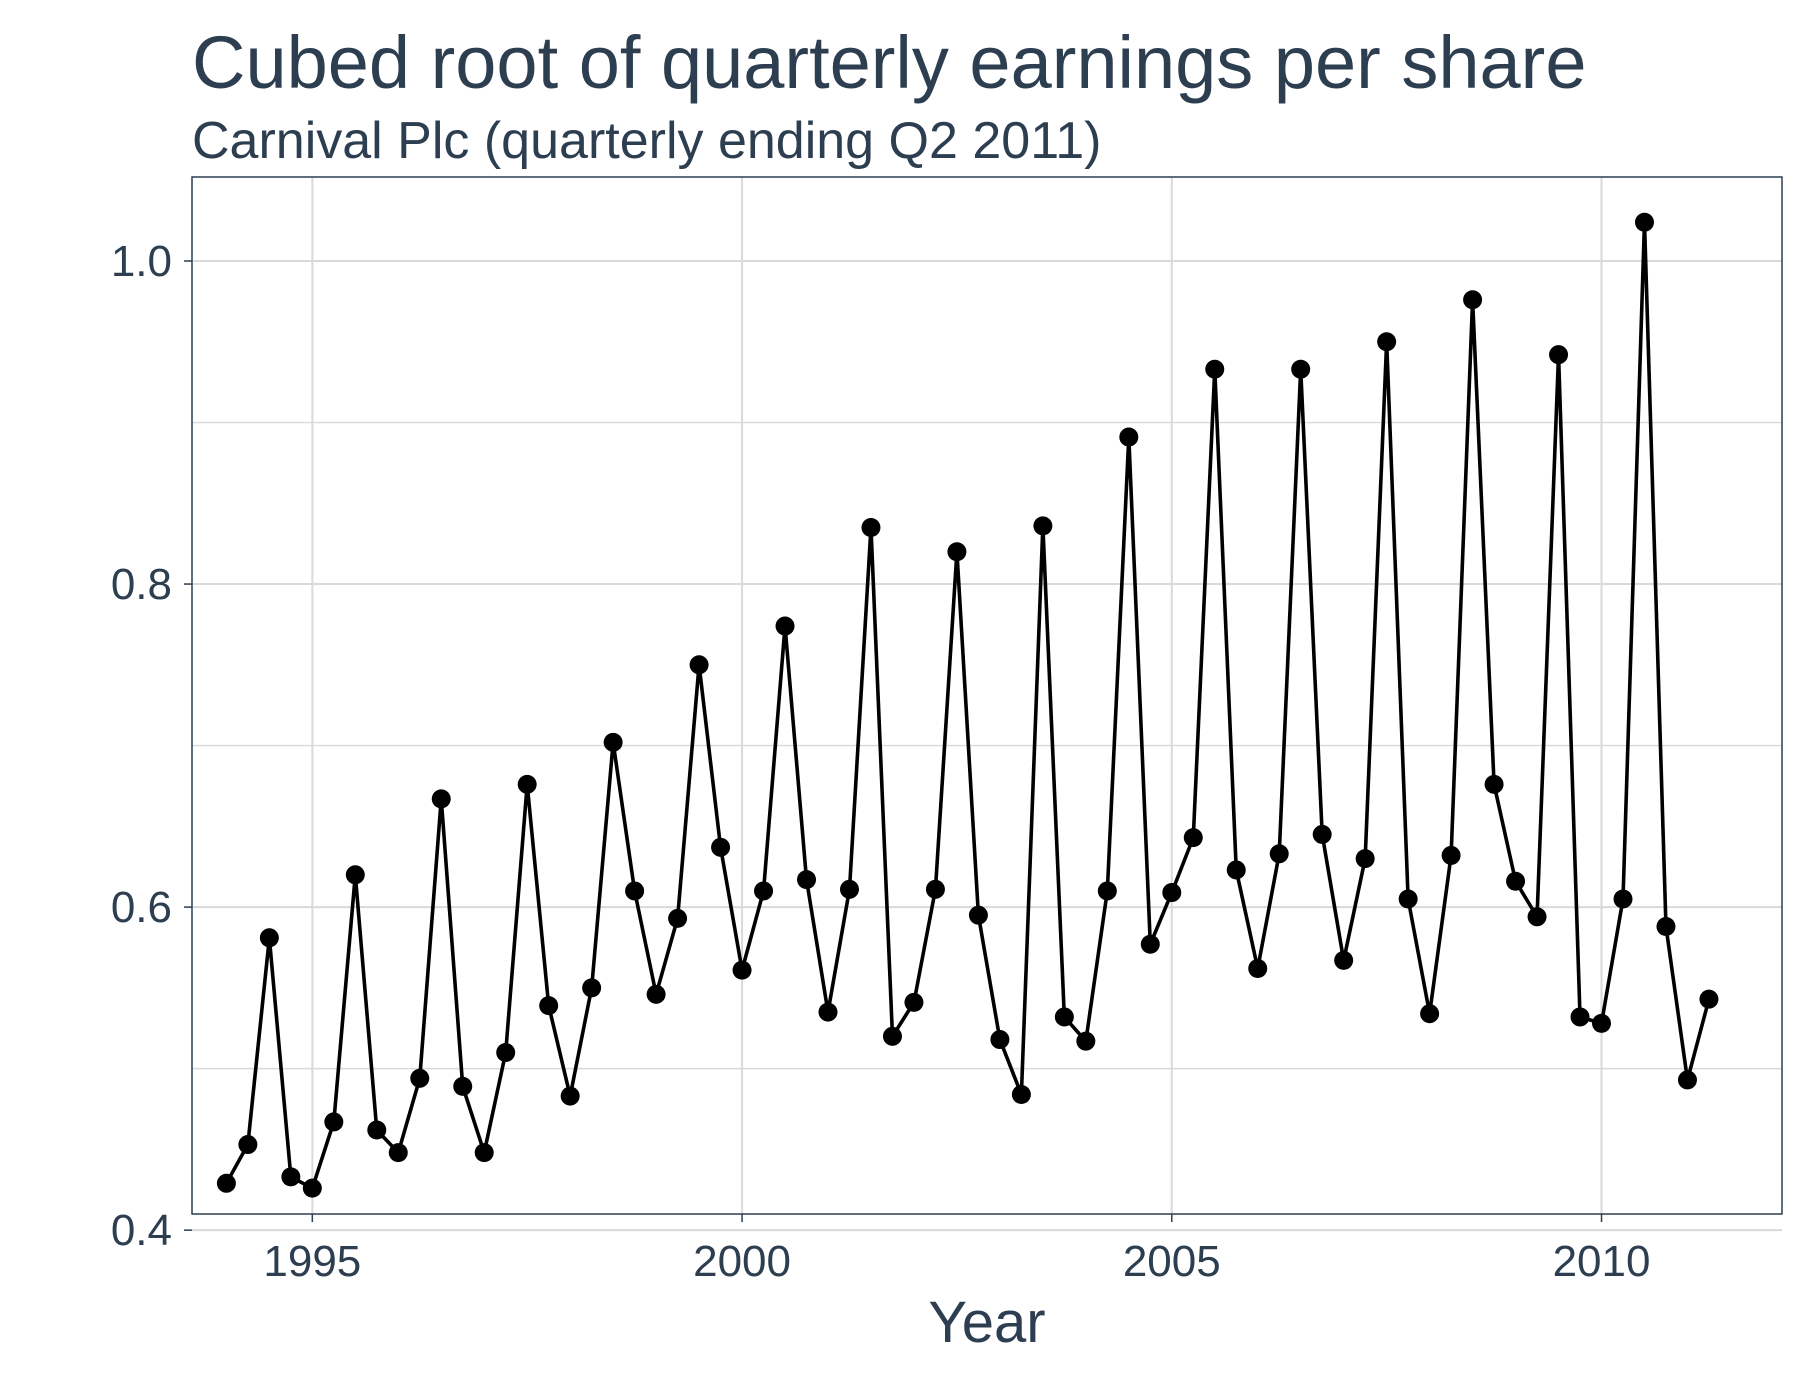  What do you see at coordinates (1172, 1261) in the screenshot?
I see `x-tick-label: 2005` at bounding box center [1172, 1261].